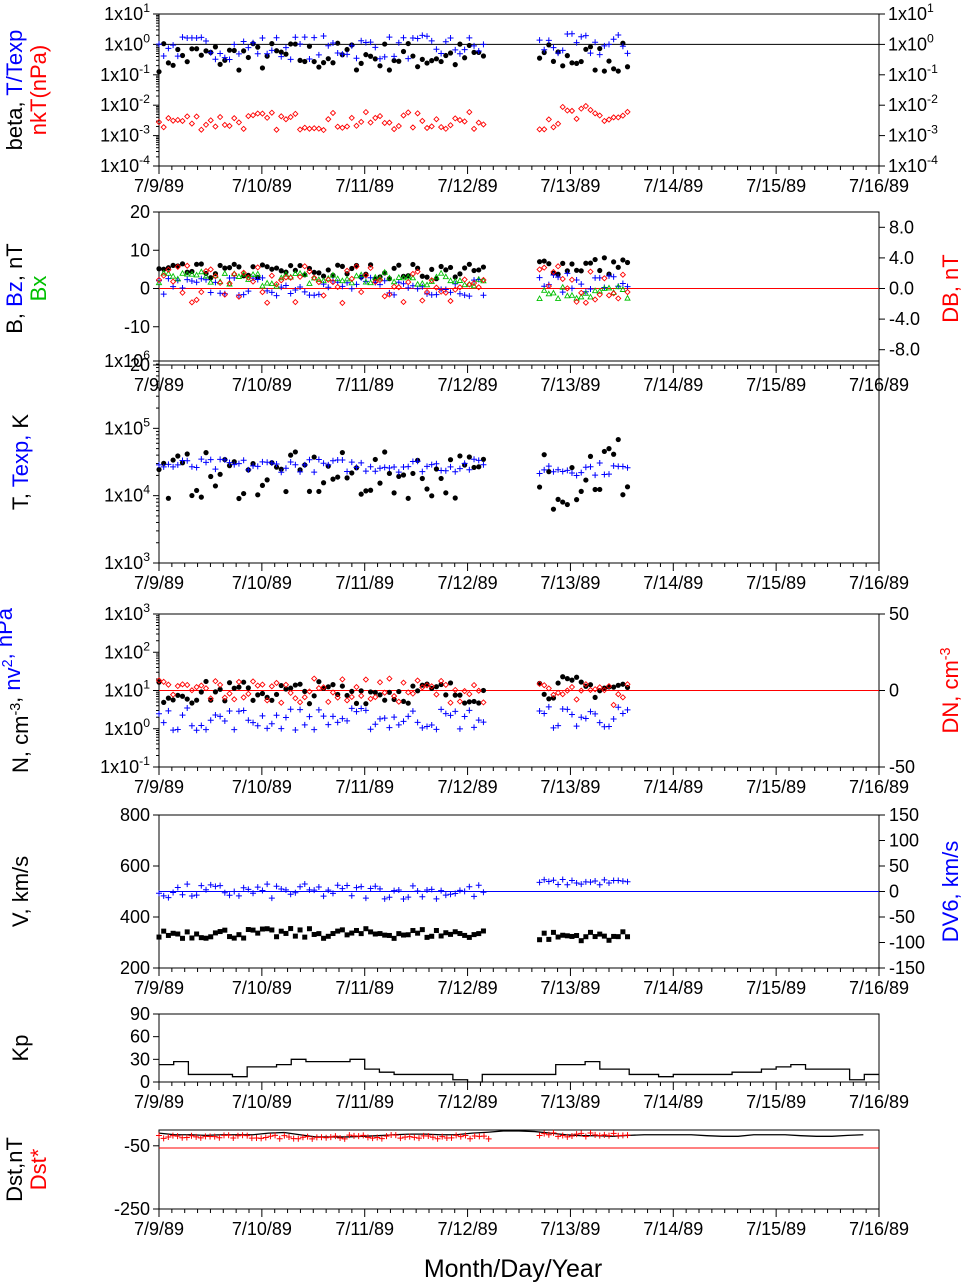  What do you see at coordinates (364, 988) in the screenshot?
I see `x-tick-label: 7/11/89` at bounding box center [364, 988].